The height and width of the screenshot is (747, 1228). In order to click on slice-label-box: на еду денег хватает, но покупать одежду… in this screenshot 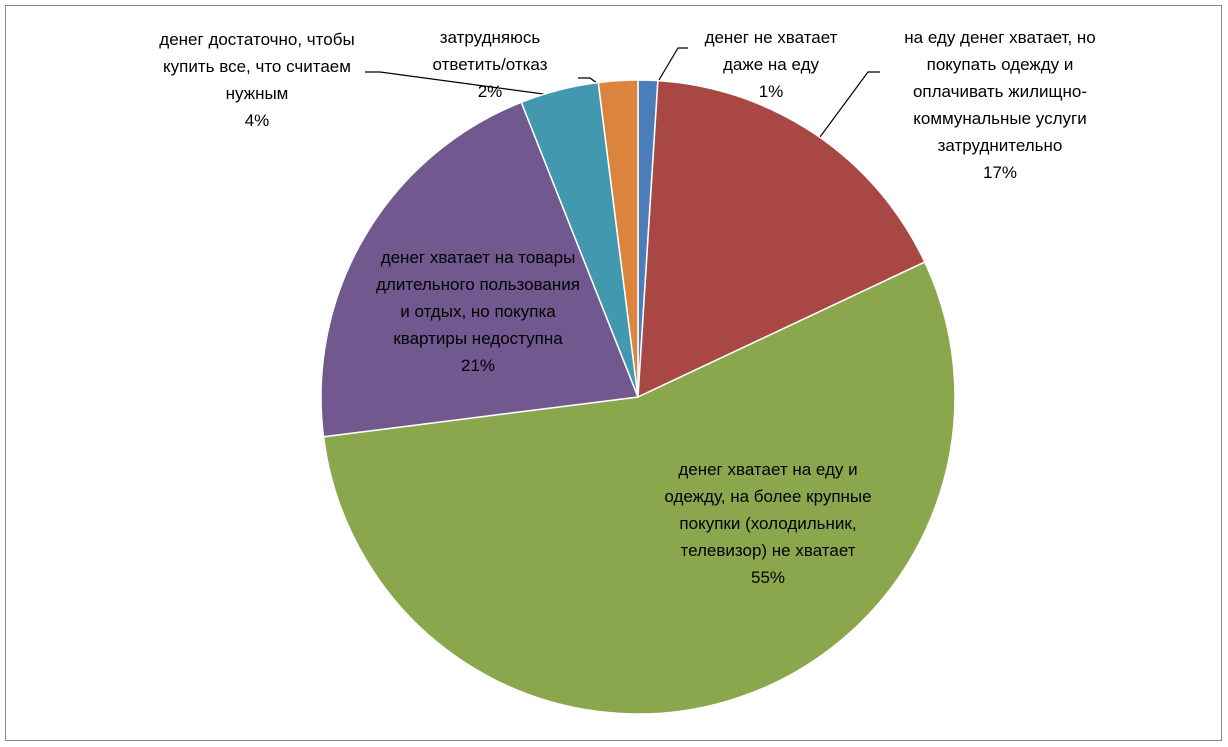, I will do `click(1000, 105)`.